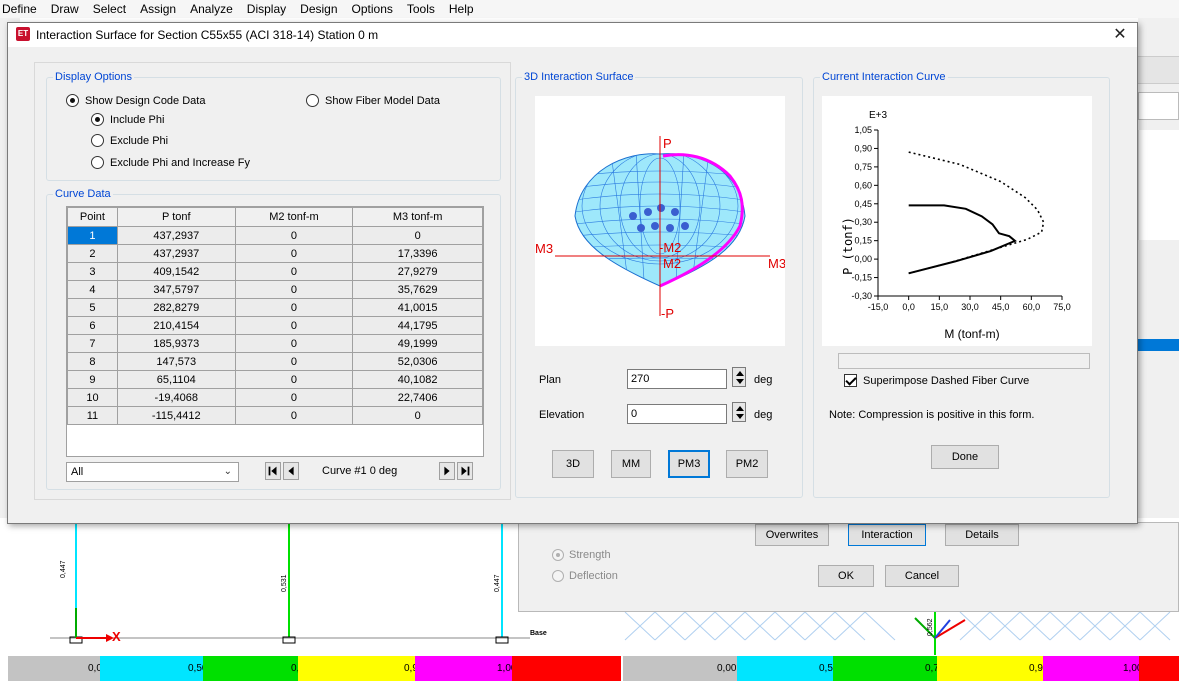 Image resolution: width=1179 pixels, height=681 pixels. Describe the element at coordinates (92, 343) in the screenshot. I see `point-cell: 7` at that location.